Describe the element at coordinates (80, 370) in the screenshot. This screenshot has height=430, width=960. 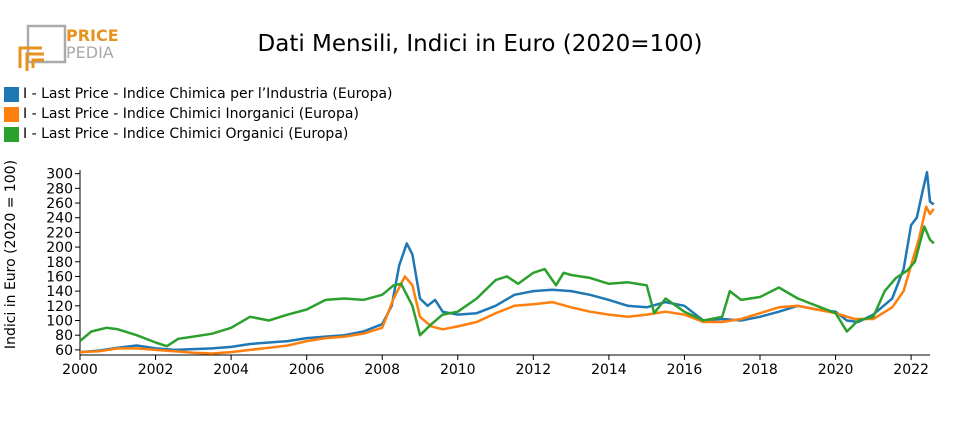
I see `x-tick-label: 2000` at that location.